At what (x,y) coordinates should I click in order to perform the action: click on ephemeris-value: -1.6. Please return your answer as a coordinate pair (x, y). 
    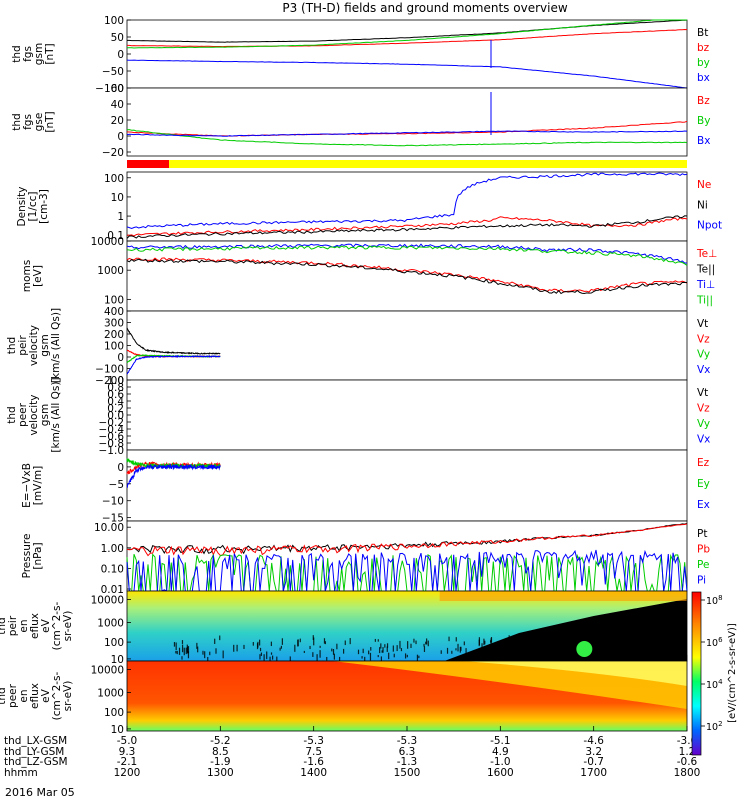
    Looking at the image, I should click on (313, 762).